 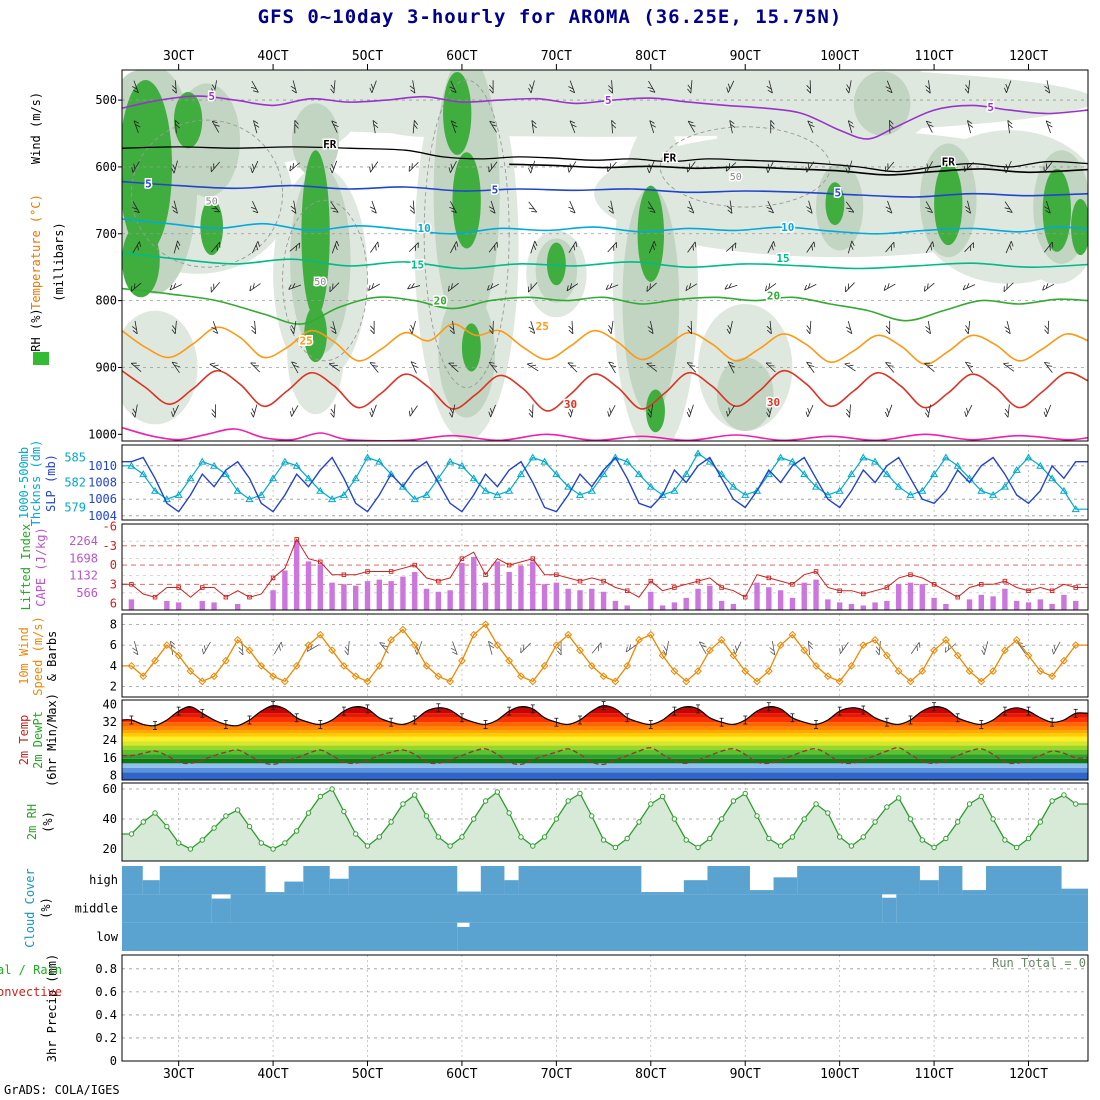 I want to click on bottom-axis-tick-label: 3OCT, so click(x=178, y=1074).